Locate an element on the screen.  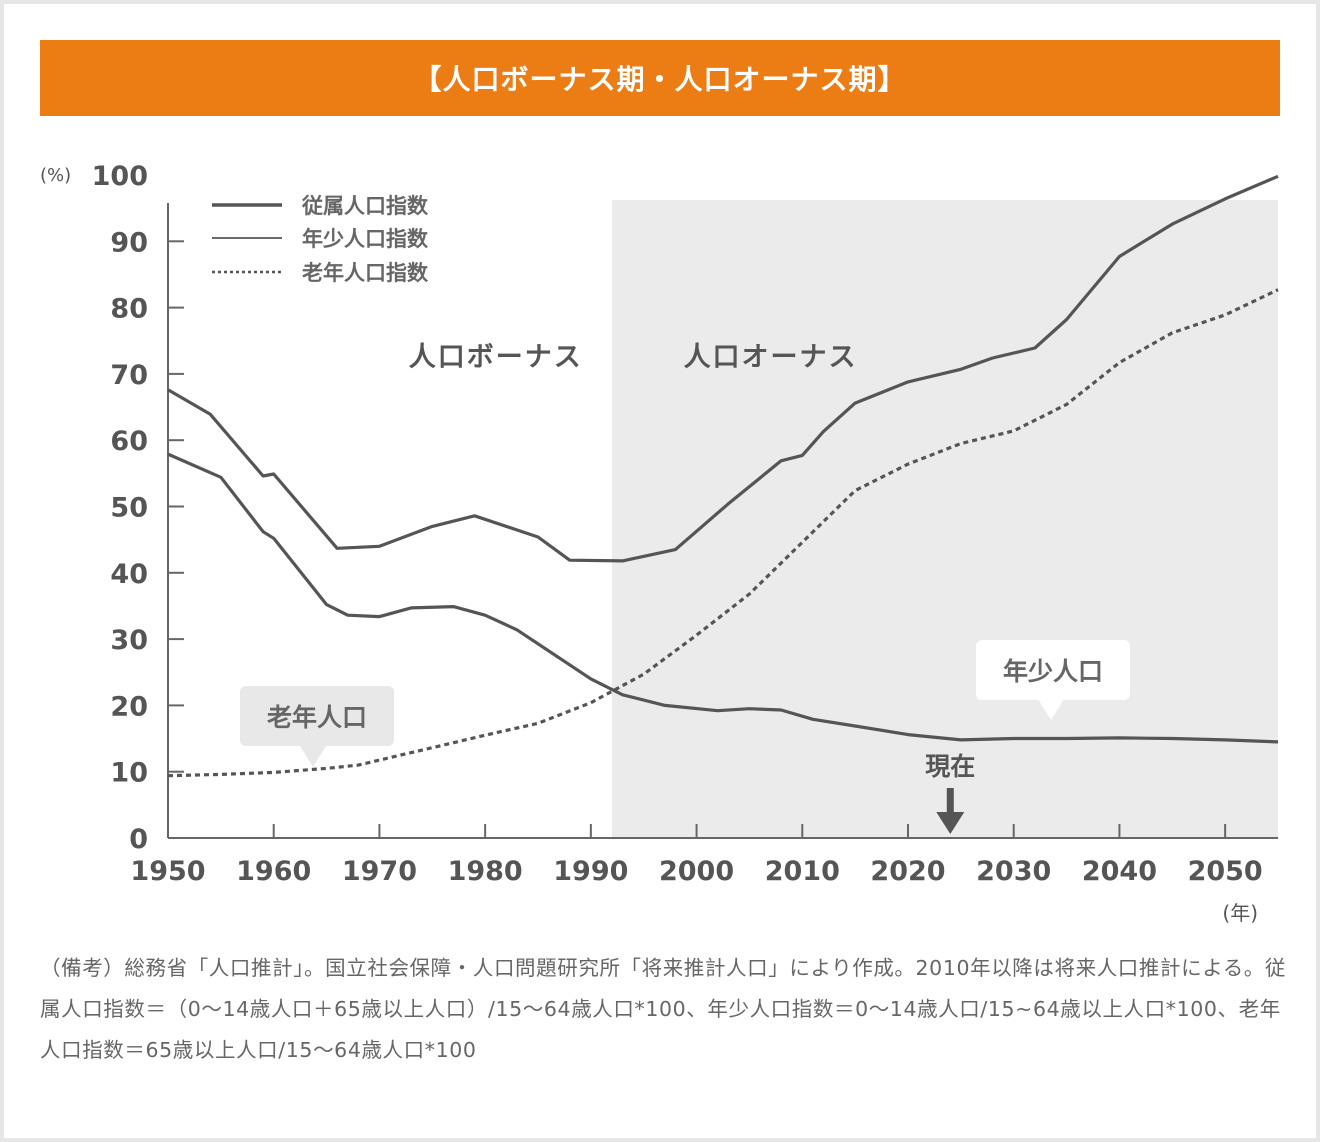
x-tick-label: 2000 is located at coordinates (696, 871).